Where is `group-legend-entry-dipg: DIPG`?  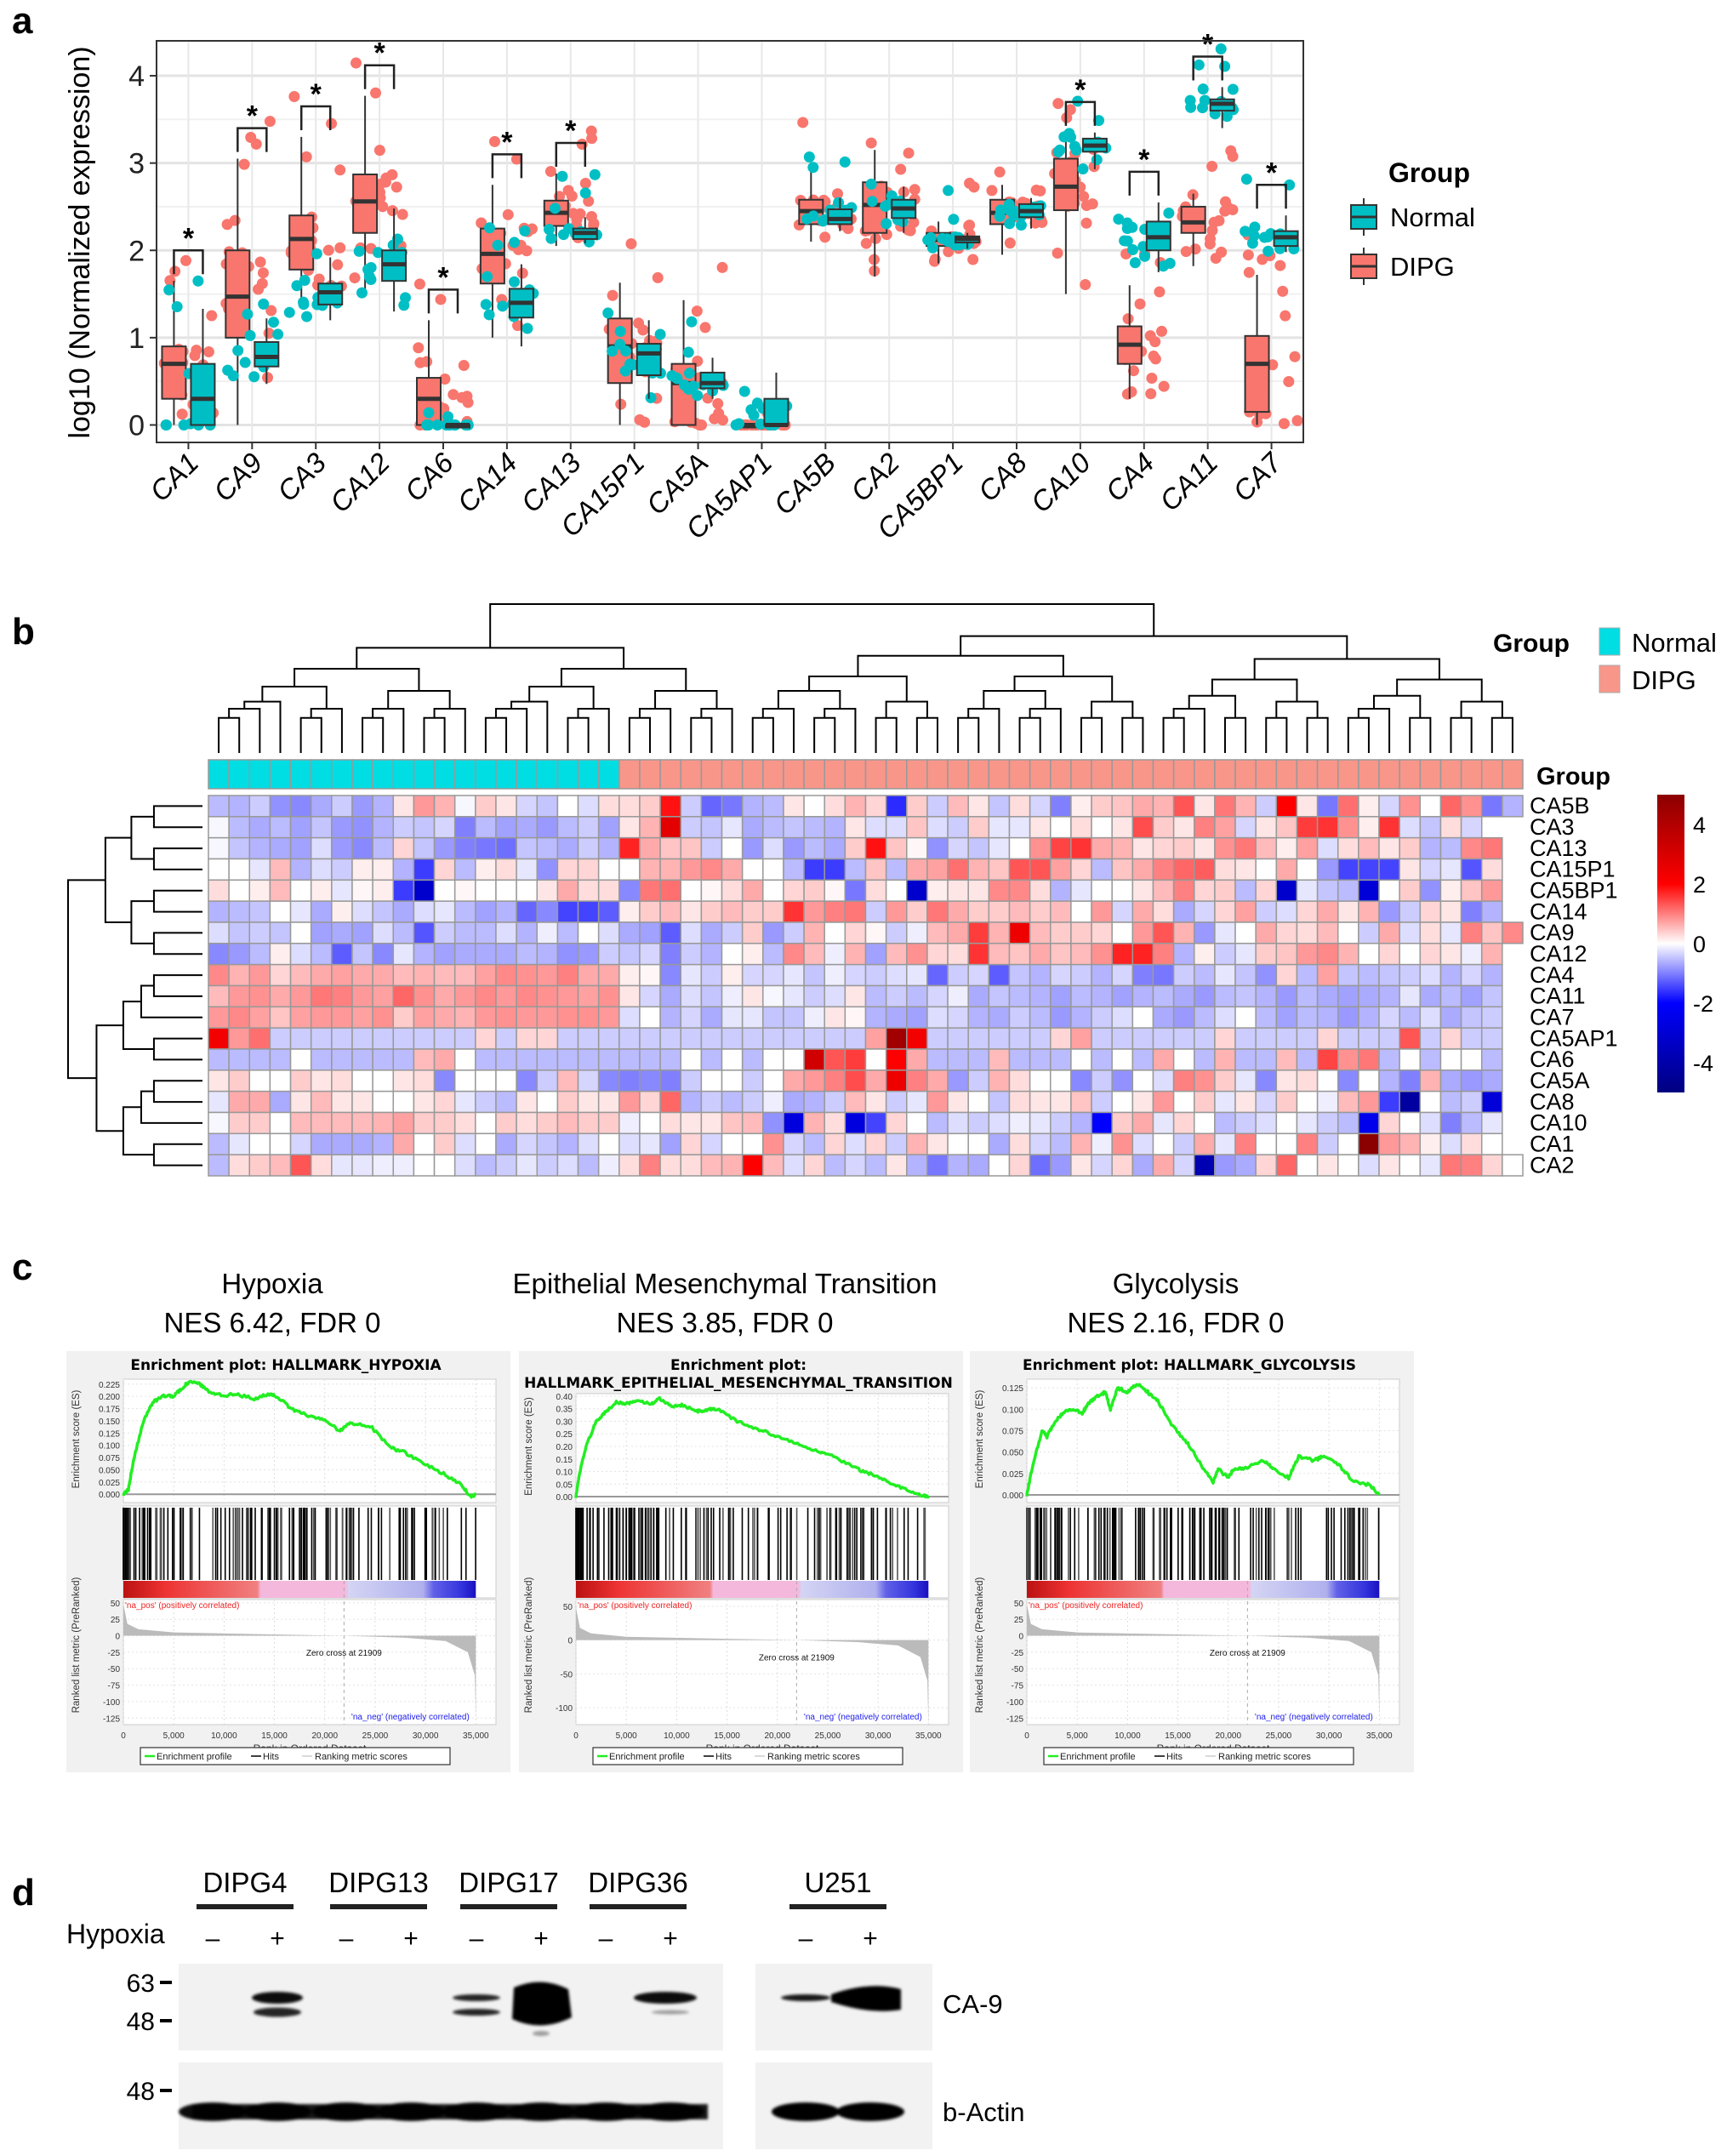 group-legend-entry-dipg: DIPG is located at coordinates (1647, 680).